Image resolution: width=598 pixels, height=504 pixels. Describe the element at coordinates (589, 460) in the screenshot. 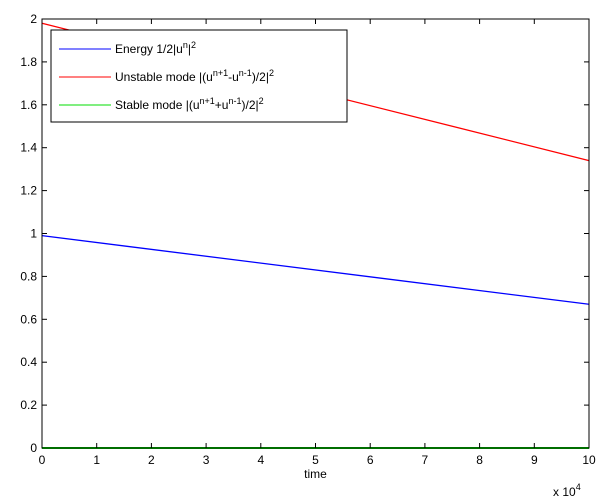

I see `x-tick-label: 10` at that location.